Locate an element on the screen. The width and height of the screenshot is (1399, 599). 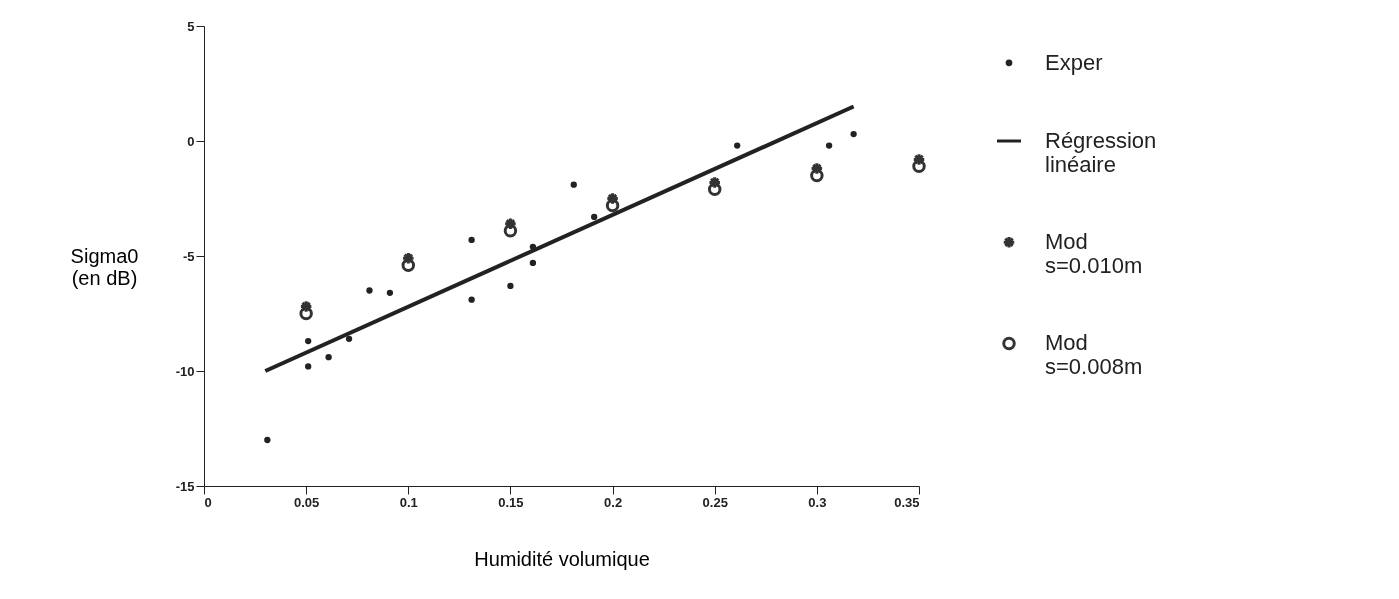
legend-label: Régression linéaire is located at coordinates (1101, 152).